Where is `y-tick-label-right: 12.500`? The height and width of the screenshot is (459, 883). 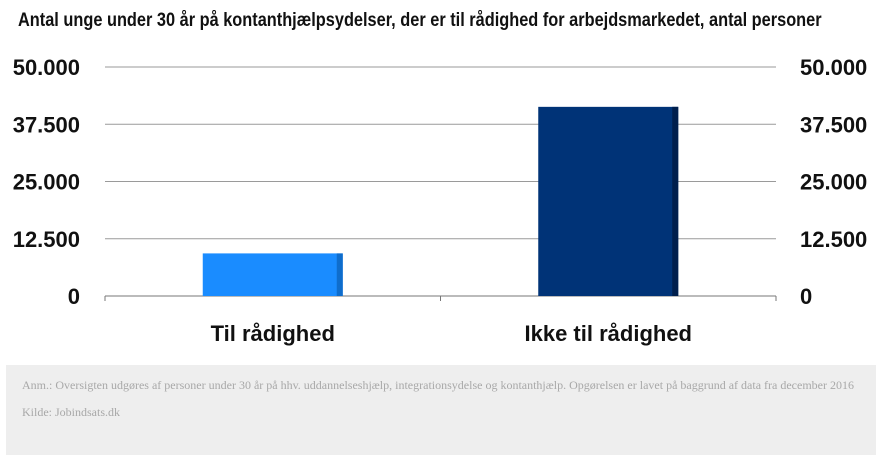
y-tick-label-right: 12.500 is located at coordinates (833, 239).